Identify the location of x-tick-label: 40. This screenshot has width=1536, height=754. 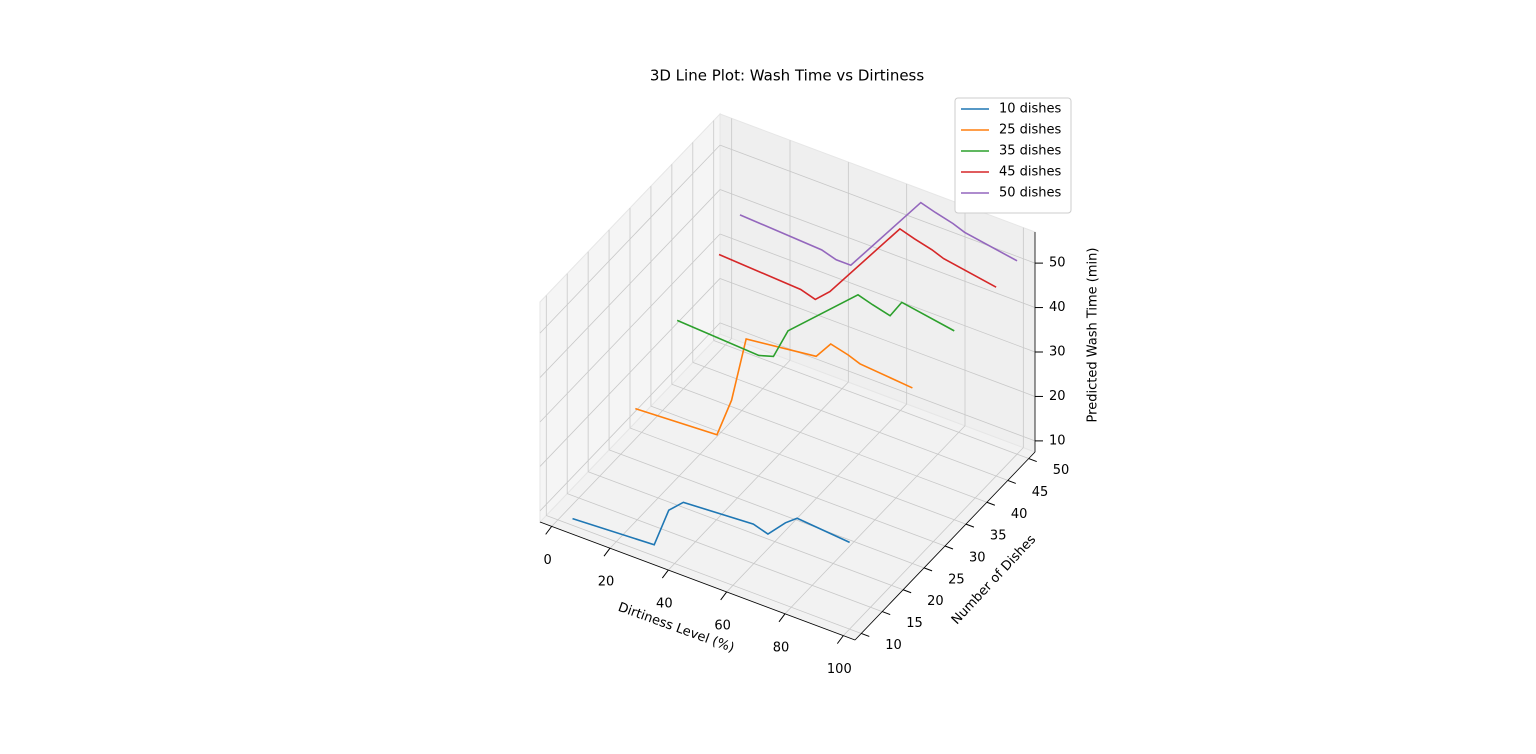
(664, 604).